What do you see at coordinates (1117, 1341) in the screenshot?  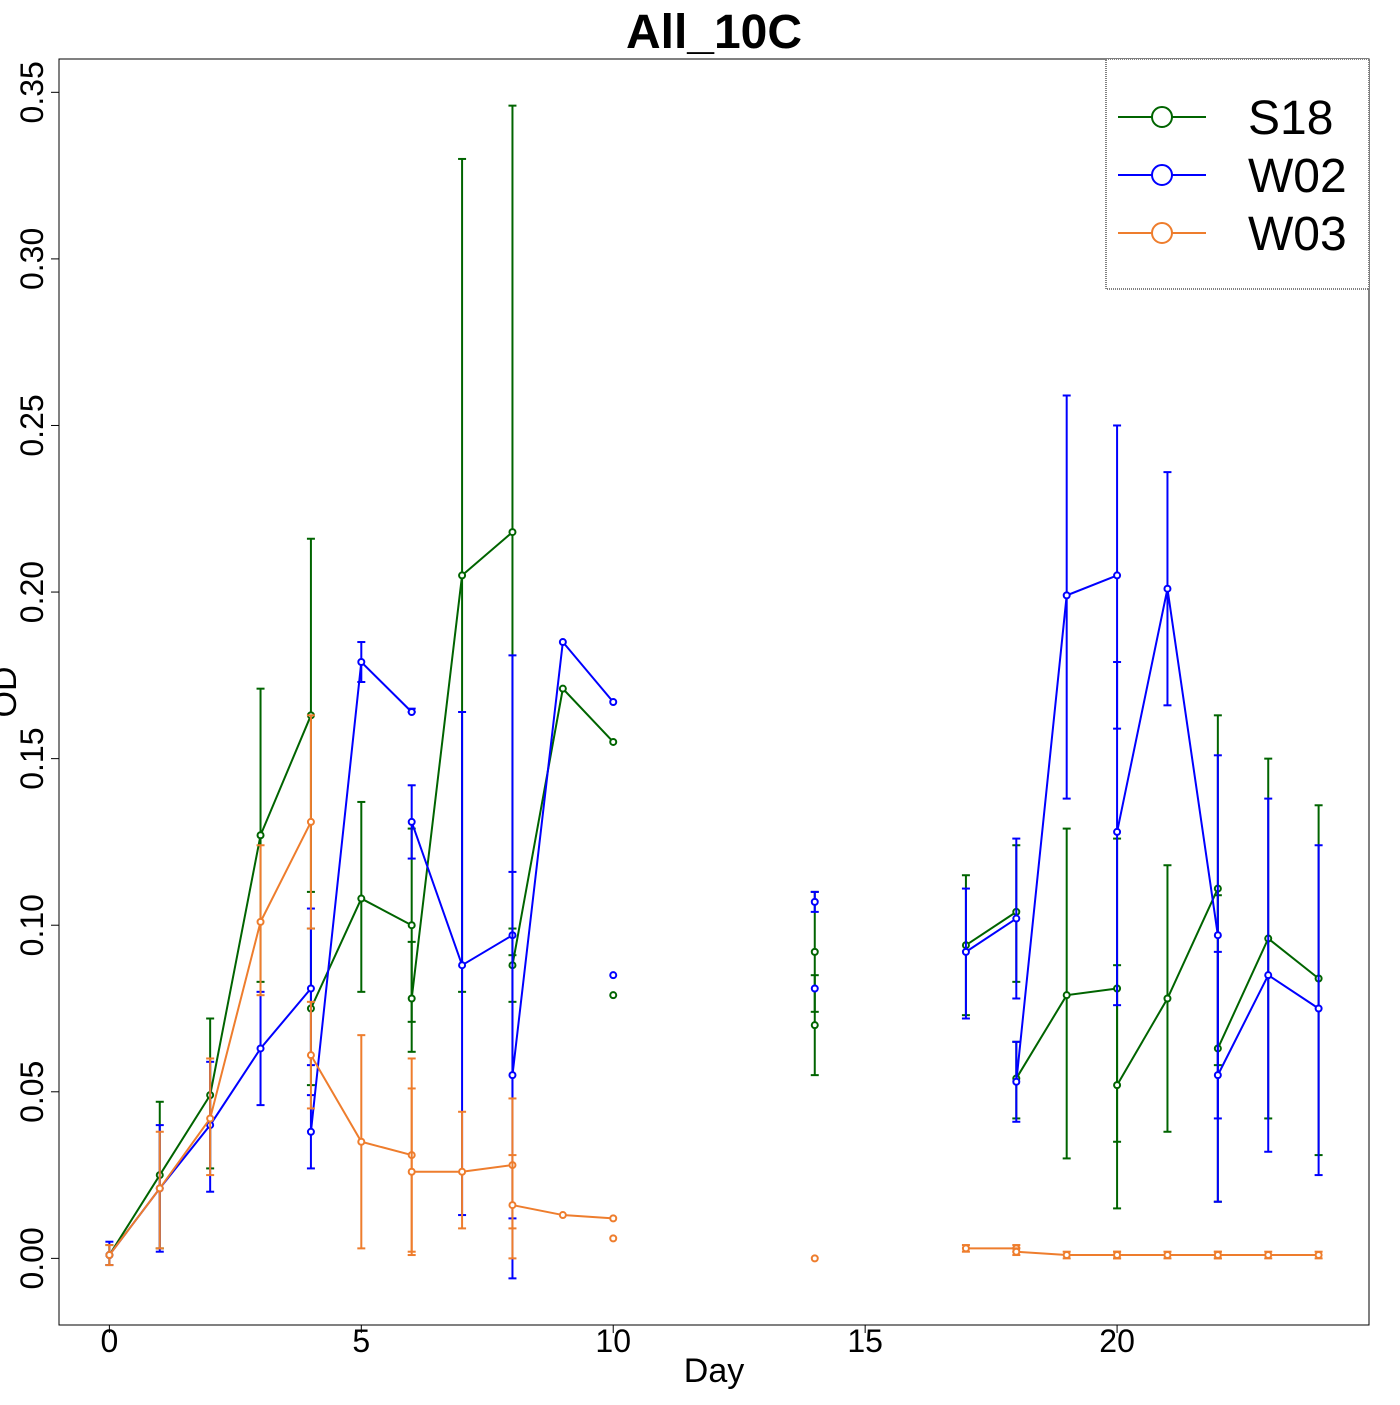 I see `x-tick-label: 20` at bounding box center [1117, 1341].